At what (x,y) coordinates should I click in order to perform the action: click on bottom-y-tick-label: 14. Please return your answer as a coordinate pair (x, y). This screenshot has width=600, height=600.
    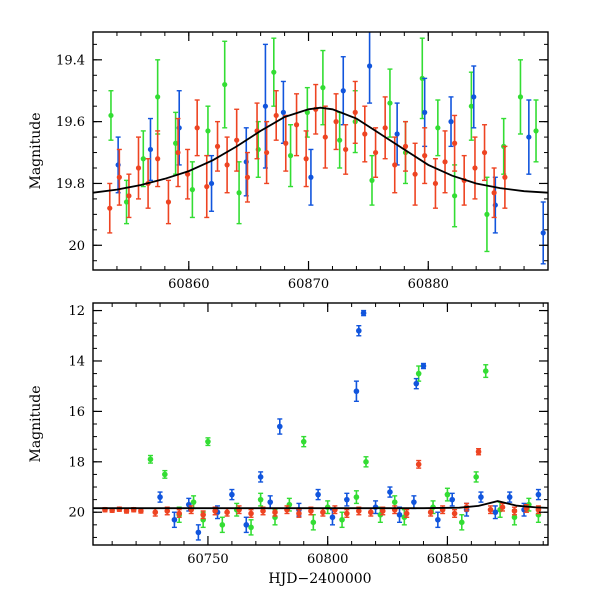
    Looking at the image, I should click on (76, 361).